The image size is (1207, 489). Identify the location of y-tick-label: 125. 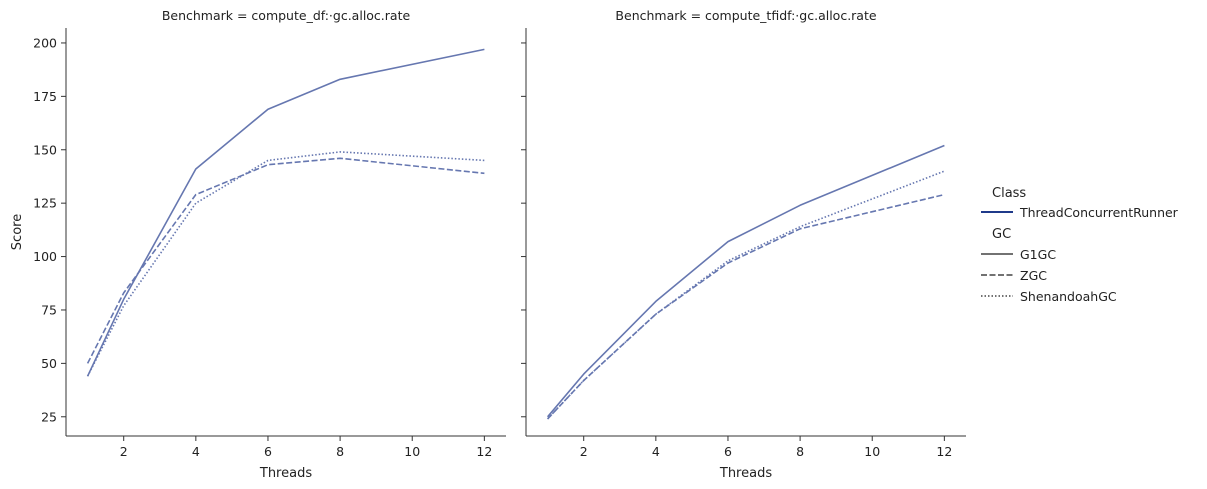
(45, 203).